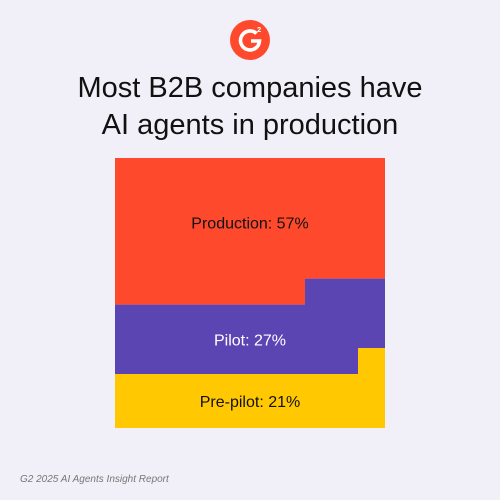  Describe the element at coordinates (94, 479) in the screenshot. I see `source-footnote: G2 2025 AI Agents Insight Report` at that location.